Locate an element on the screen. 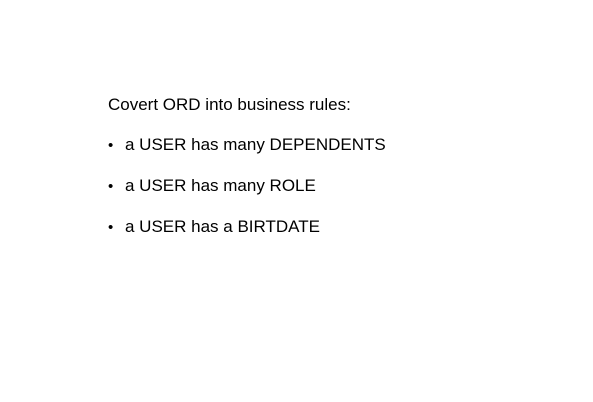 The height and width of the screenshot is (402, 593). business-rule-item: • a USER has many DEPENDENTS is located at coordinates (338, 145).